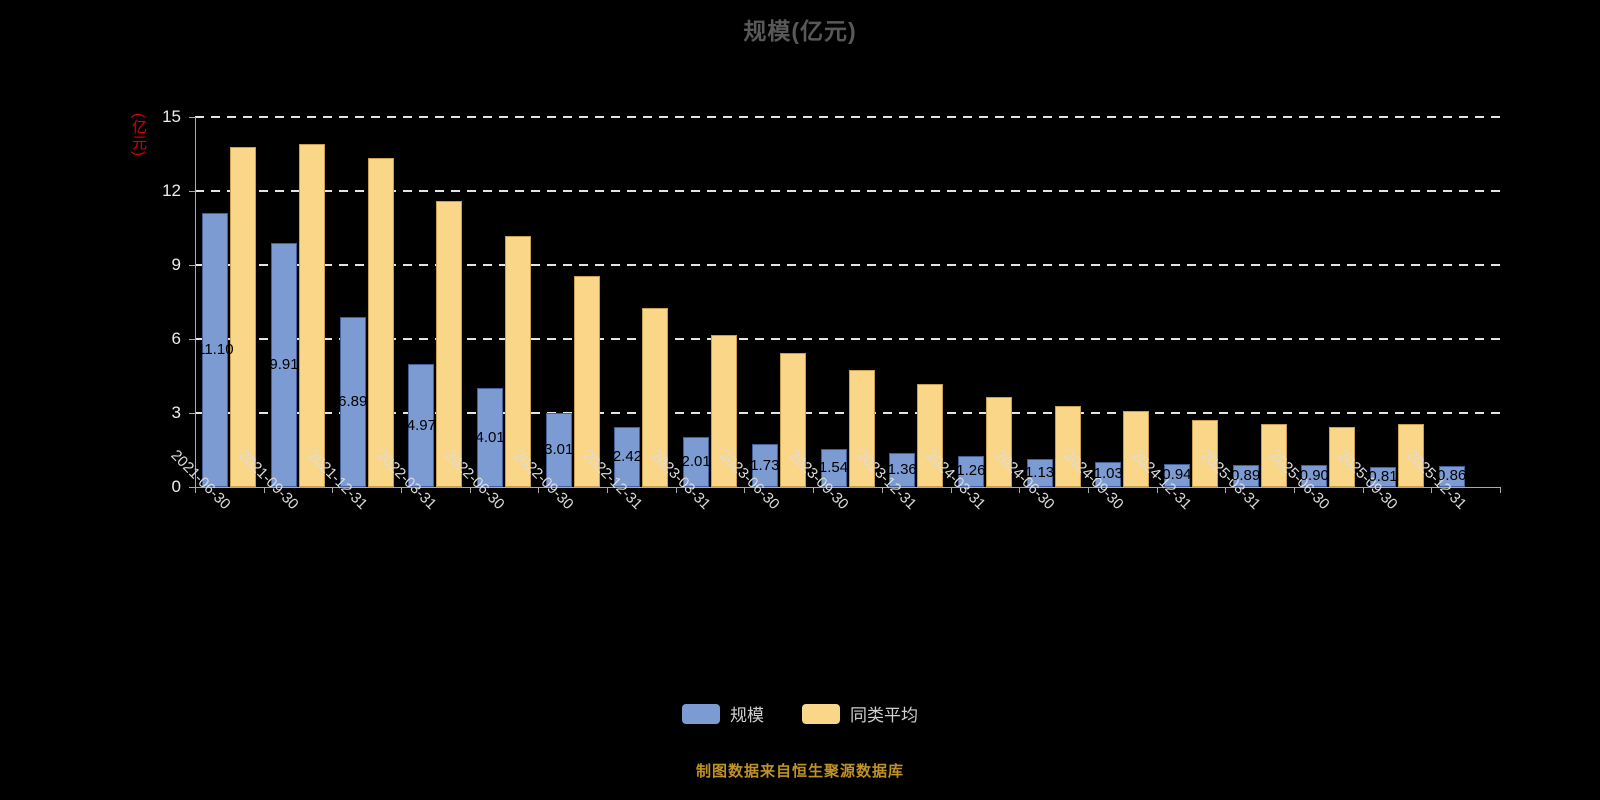 This screenshot has height=800, width=1600. I want to click on y-axis-tick-label: 15, so click(171, 116).